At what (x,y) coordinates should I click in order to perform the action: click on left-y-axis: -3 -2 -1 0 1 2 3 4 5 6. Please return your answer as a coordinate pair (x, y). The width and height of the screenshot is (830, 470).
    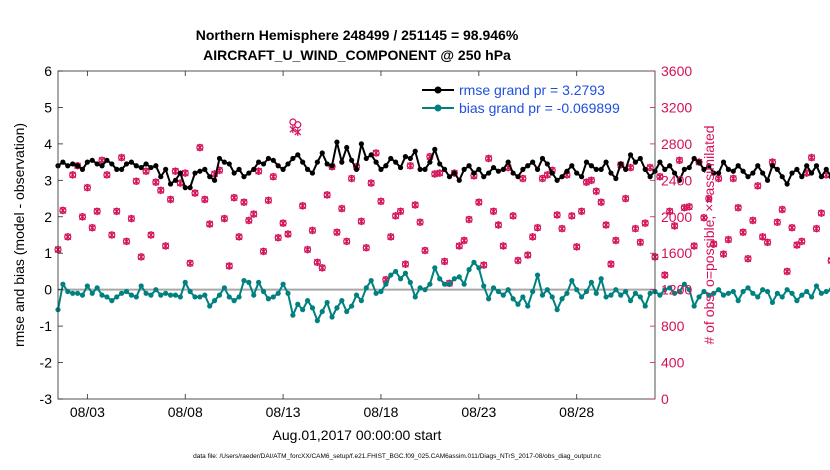
    Looking at the image, I should click on (51, 235).